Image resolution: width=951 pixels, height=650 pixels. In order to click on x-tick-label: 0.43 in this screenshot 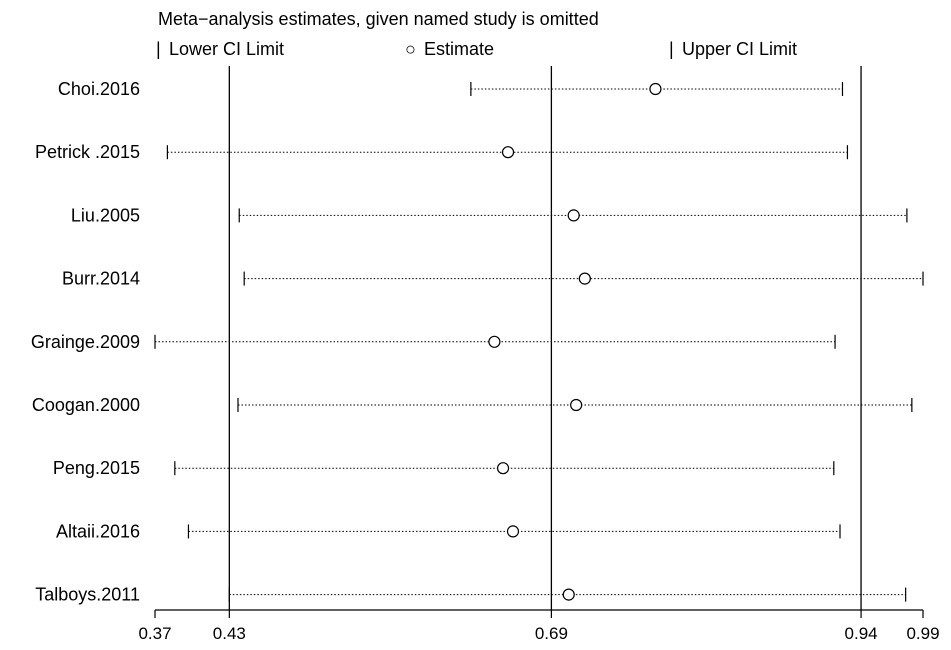, I will do `click(229, 633)`.